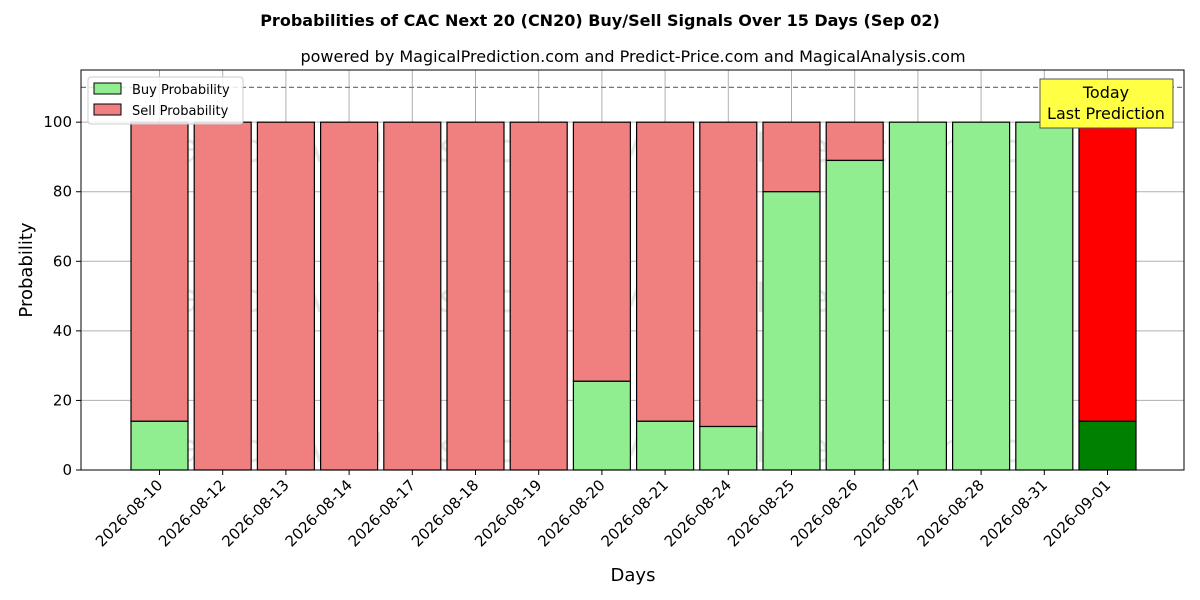 The image size is (1200, 600). I want to click on x-tick-label: 2026-08-25, so click(761, 513).